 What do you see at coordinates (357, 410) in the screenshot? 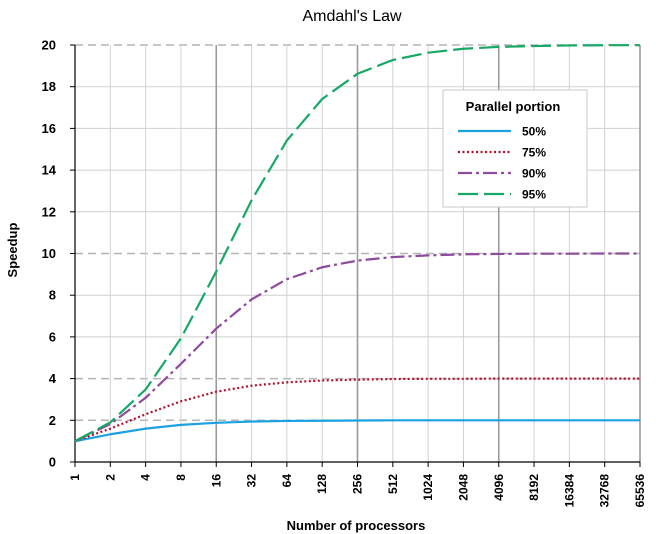
I see `series-line-75pct` at bounding box center [357, 410].